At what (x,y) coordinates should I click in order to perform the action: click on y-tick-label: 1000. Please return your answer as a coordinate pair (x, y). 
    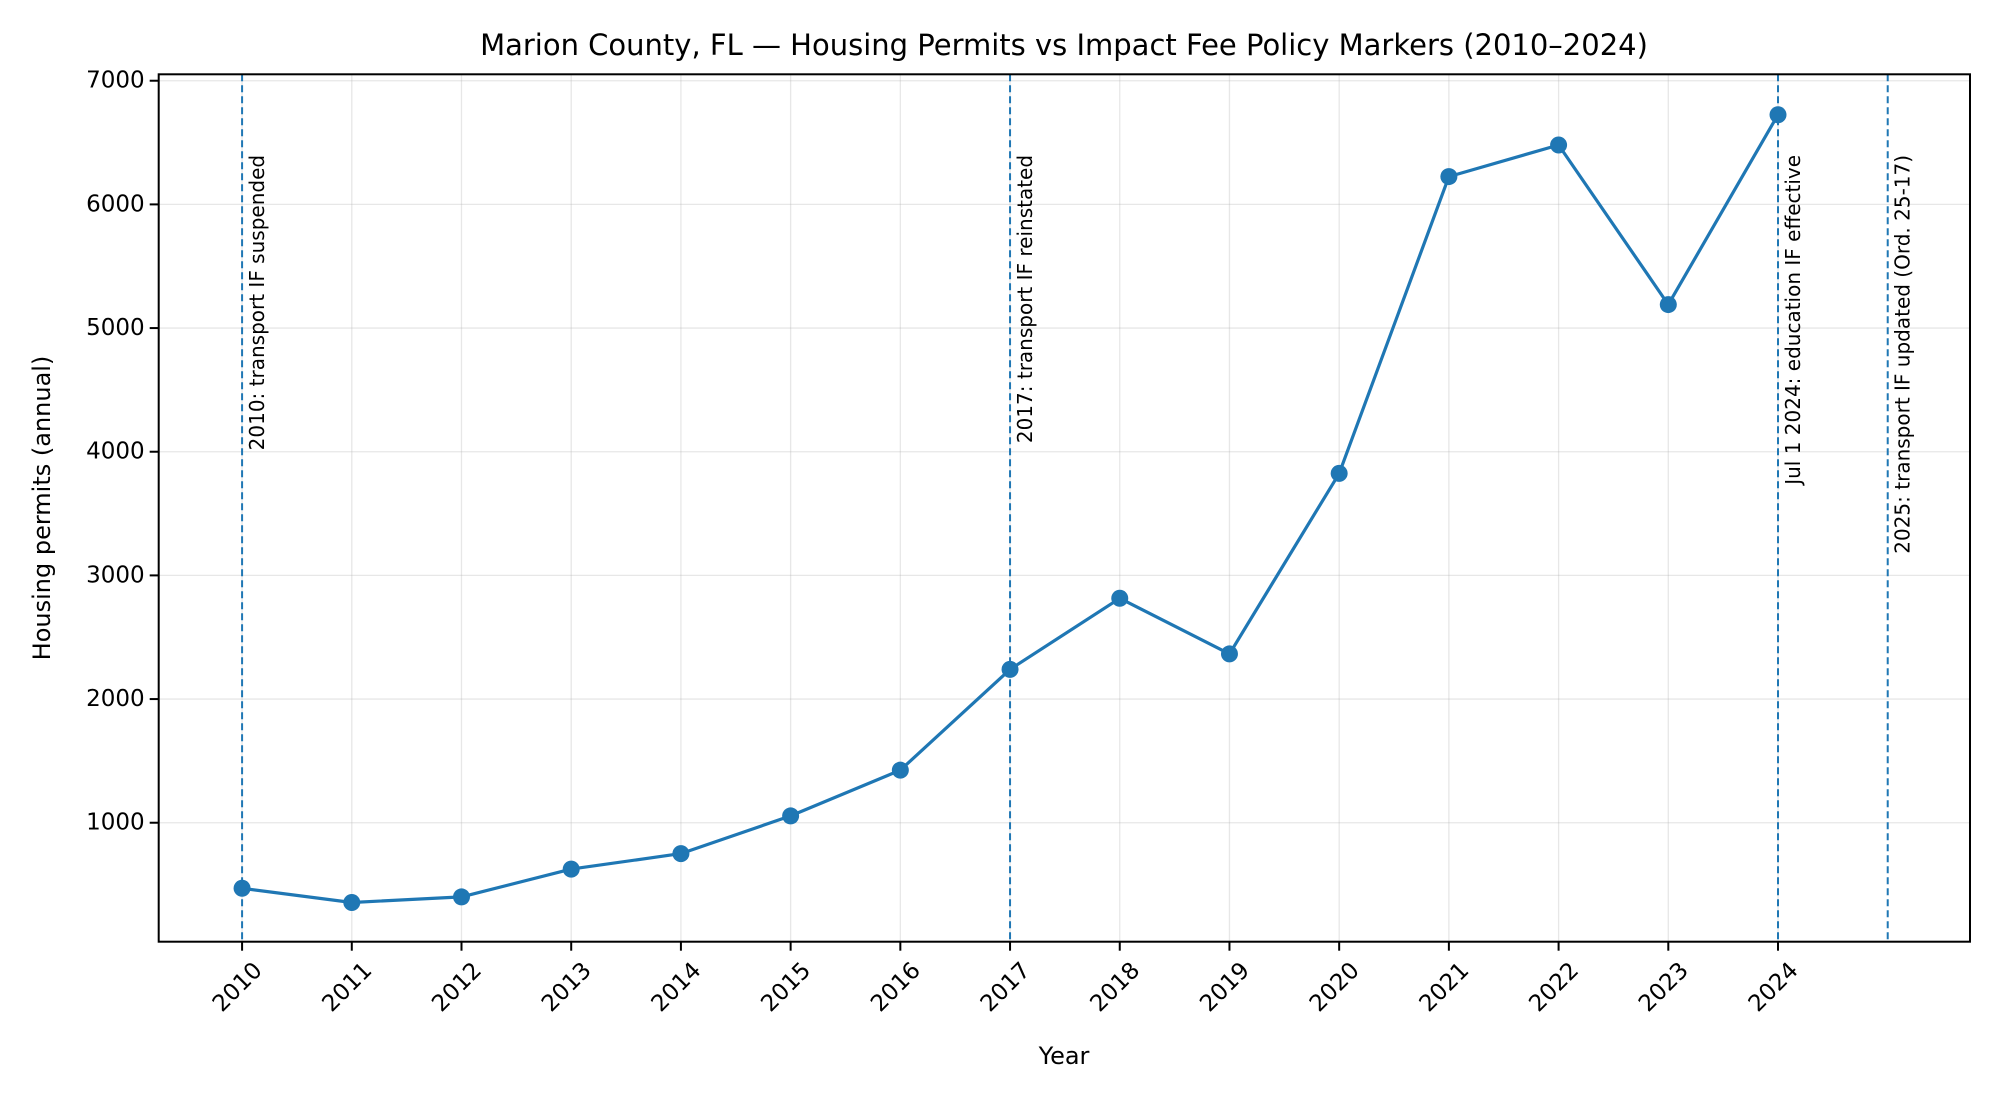
    Looking at the image, I should click on (115, 823).